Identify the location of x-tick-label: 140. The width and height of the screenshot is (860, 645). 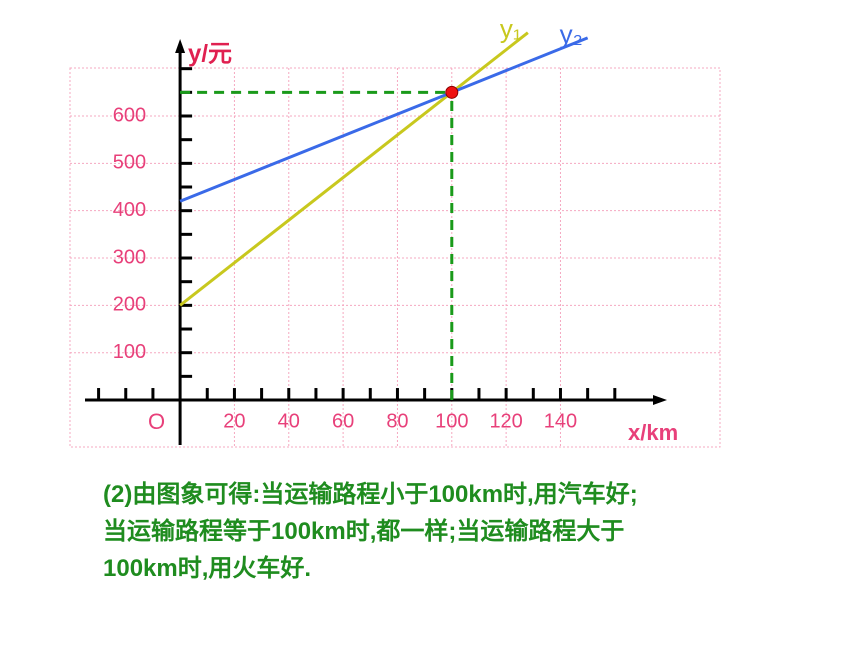
(560, 421).